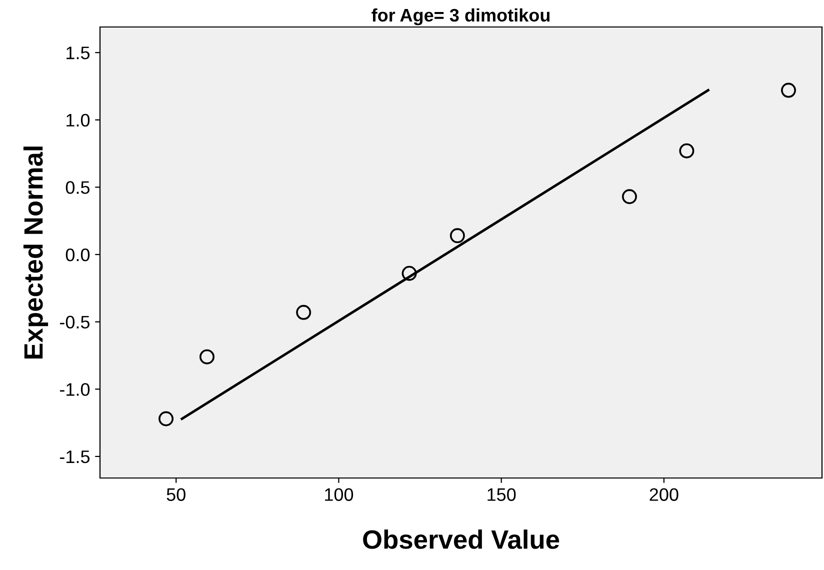  What do you see at coordinates (75, 322) in the screenshot?
I see `y-tick-label: -0.5` at bounding box center [75, 322].